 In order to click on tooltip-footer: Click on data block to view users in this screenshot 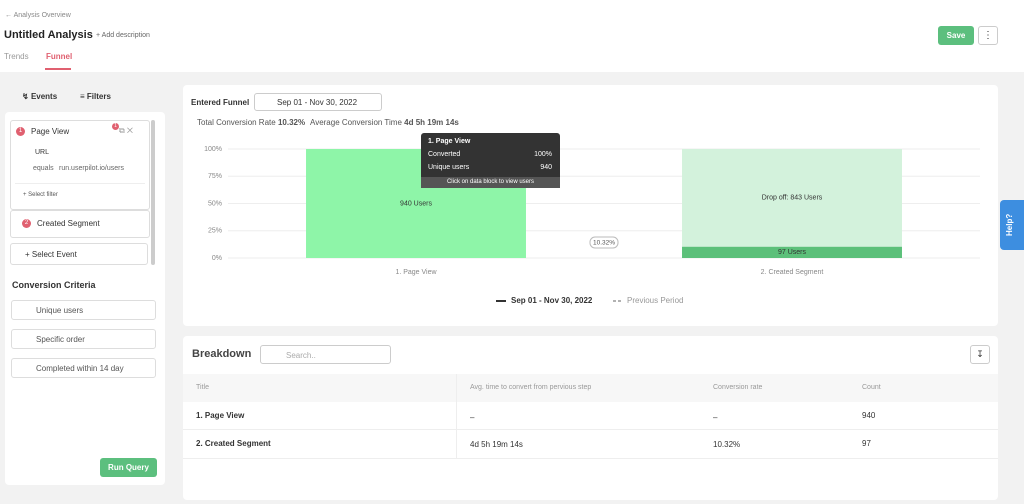, I will do `click(490, 182)`.